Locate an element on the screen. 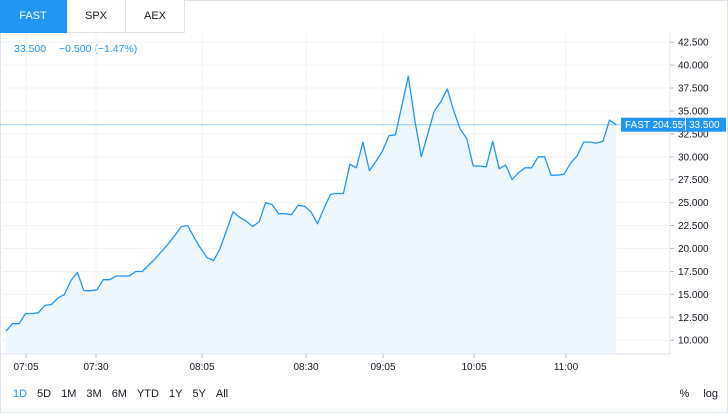 This screenshot has width=728, height=413. x-tick-label: 07:30 is located at coordinates (95, 367).